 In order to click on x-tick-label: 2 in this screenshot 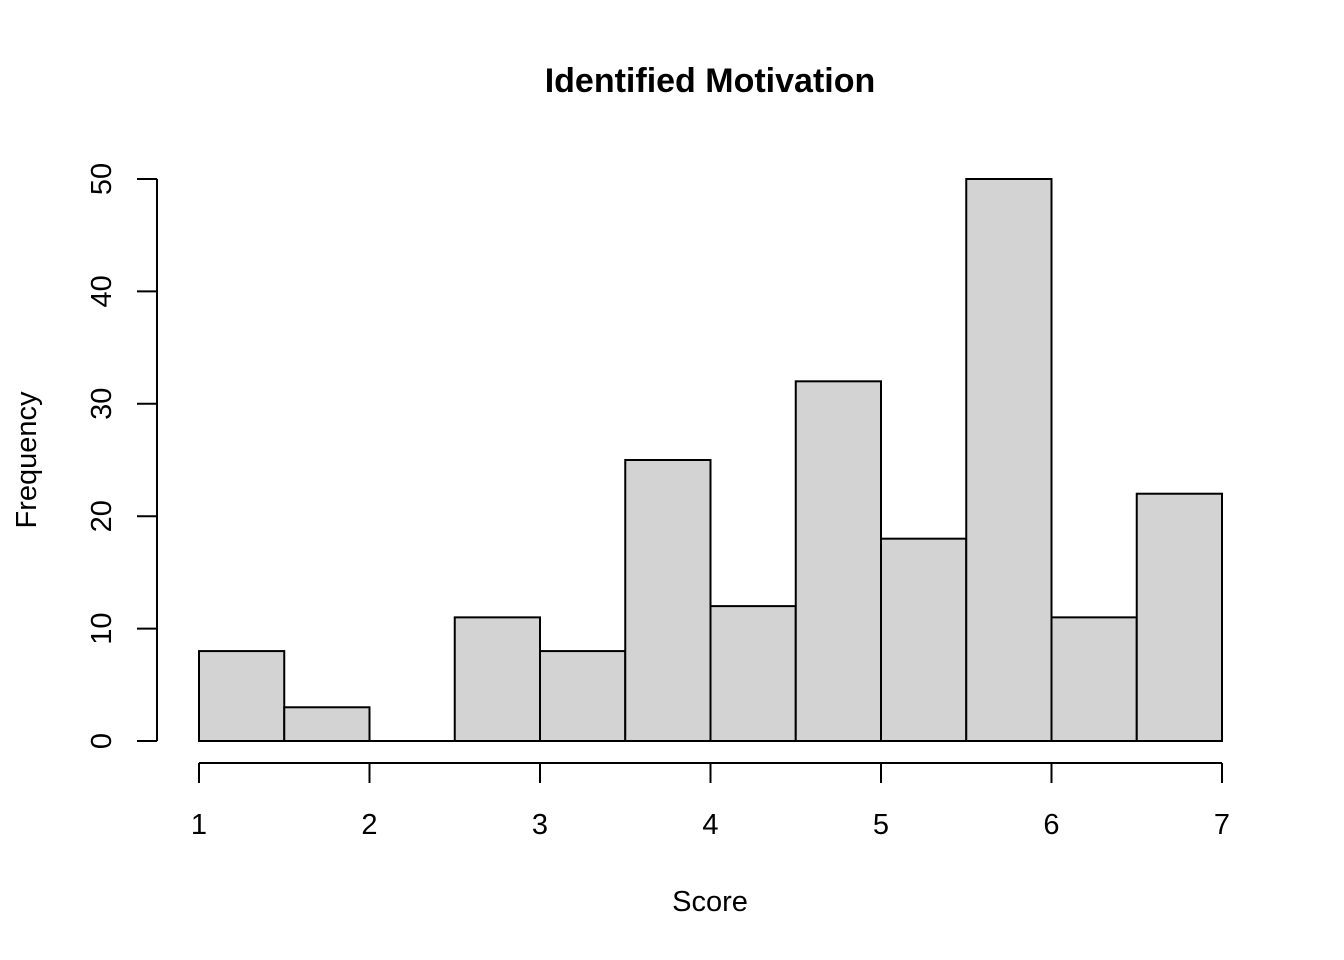, I will do `click(369, 825)`.